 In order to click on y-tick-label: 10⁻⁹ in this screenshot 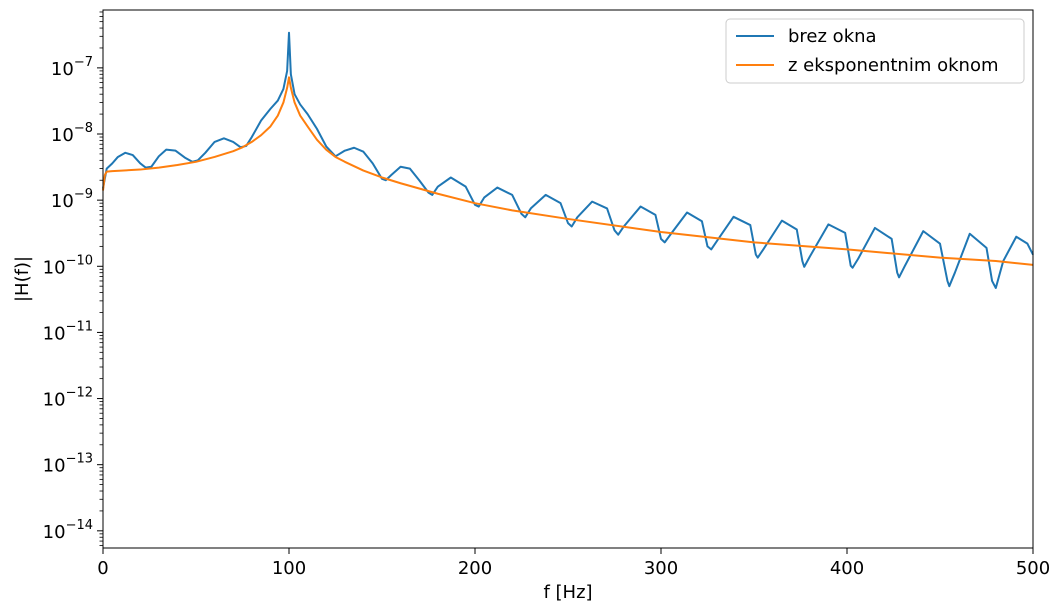, I will do `click(72, 199)`.